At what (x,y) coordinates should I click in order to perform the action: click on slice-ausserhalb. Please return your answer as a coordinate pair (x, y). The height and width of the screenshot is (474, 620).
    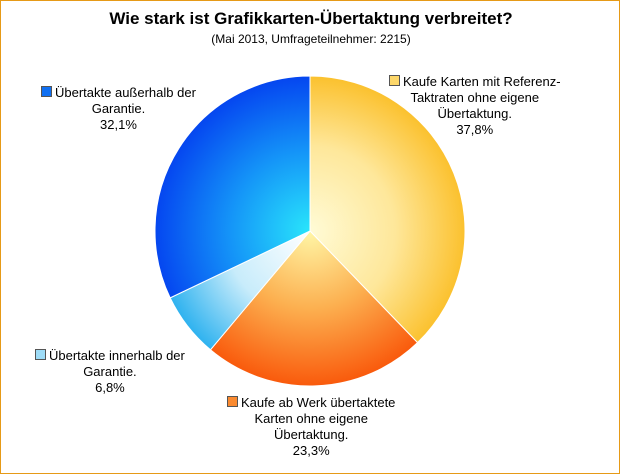
    Looking at the image, I should click on (232, 187).